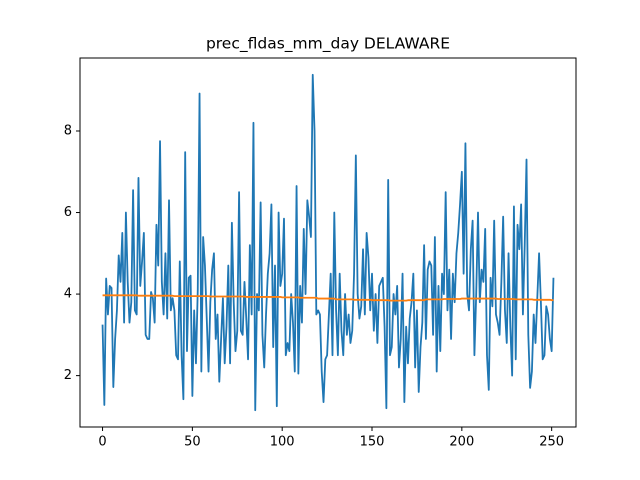 The width and height of the screenshot is (640, 480). Describe the element at coordinates (328, 298) in the screenshot. I see `series-line` at that location.